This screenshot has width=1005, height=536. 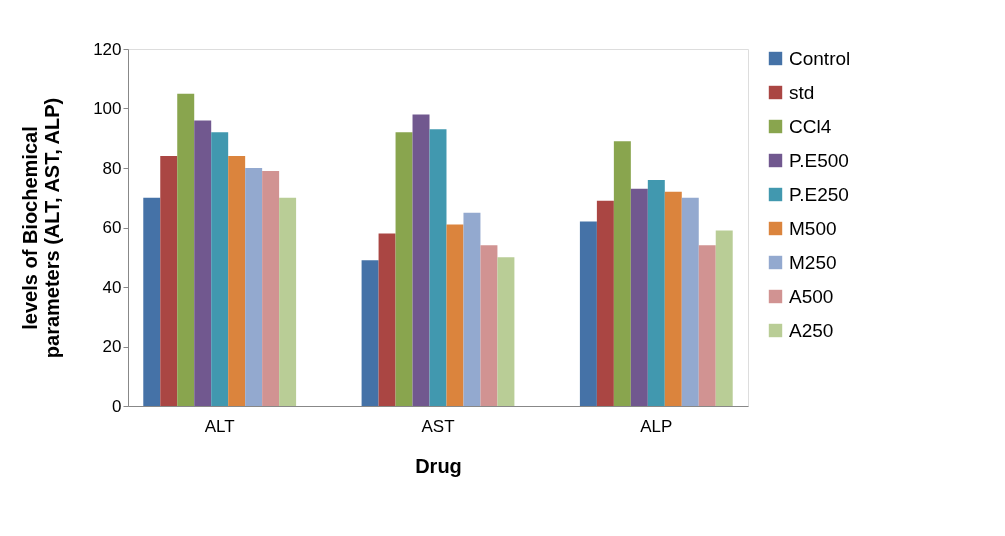 I want to click on legend-label: A500, so click(x=811, y=296).